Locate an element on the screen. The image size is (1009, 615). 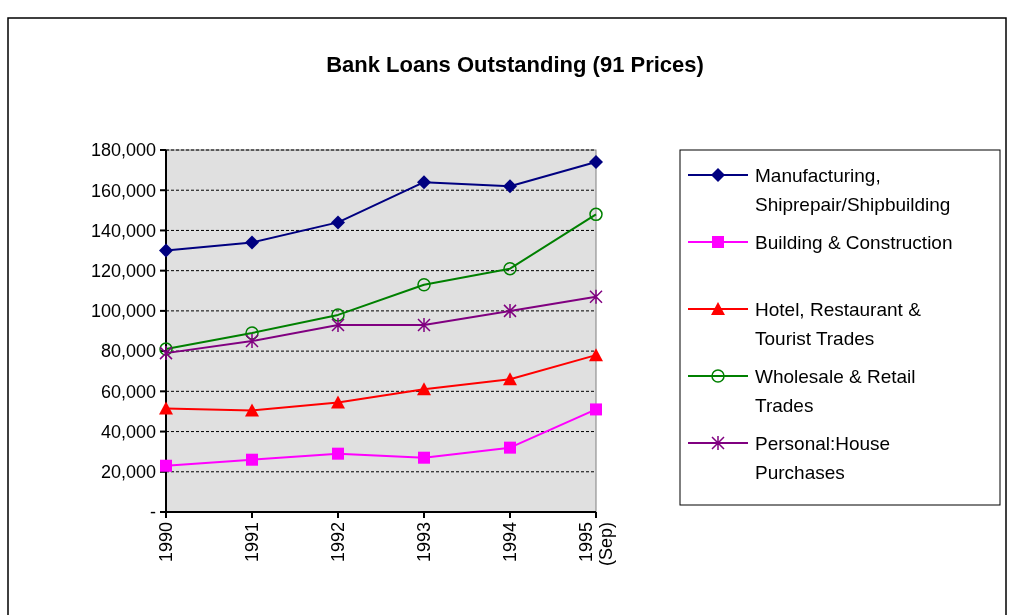
chart-title: Bank Loans Outstanding (91 Prices) is located at coordinates (515, 64).